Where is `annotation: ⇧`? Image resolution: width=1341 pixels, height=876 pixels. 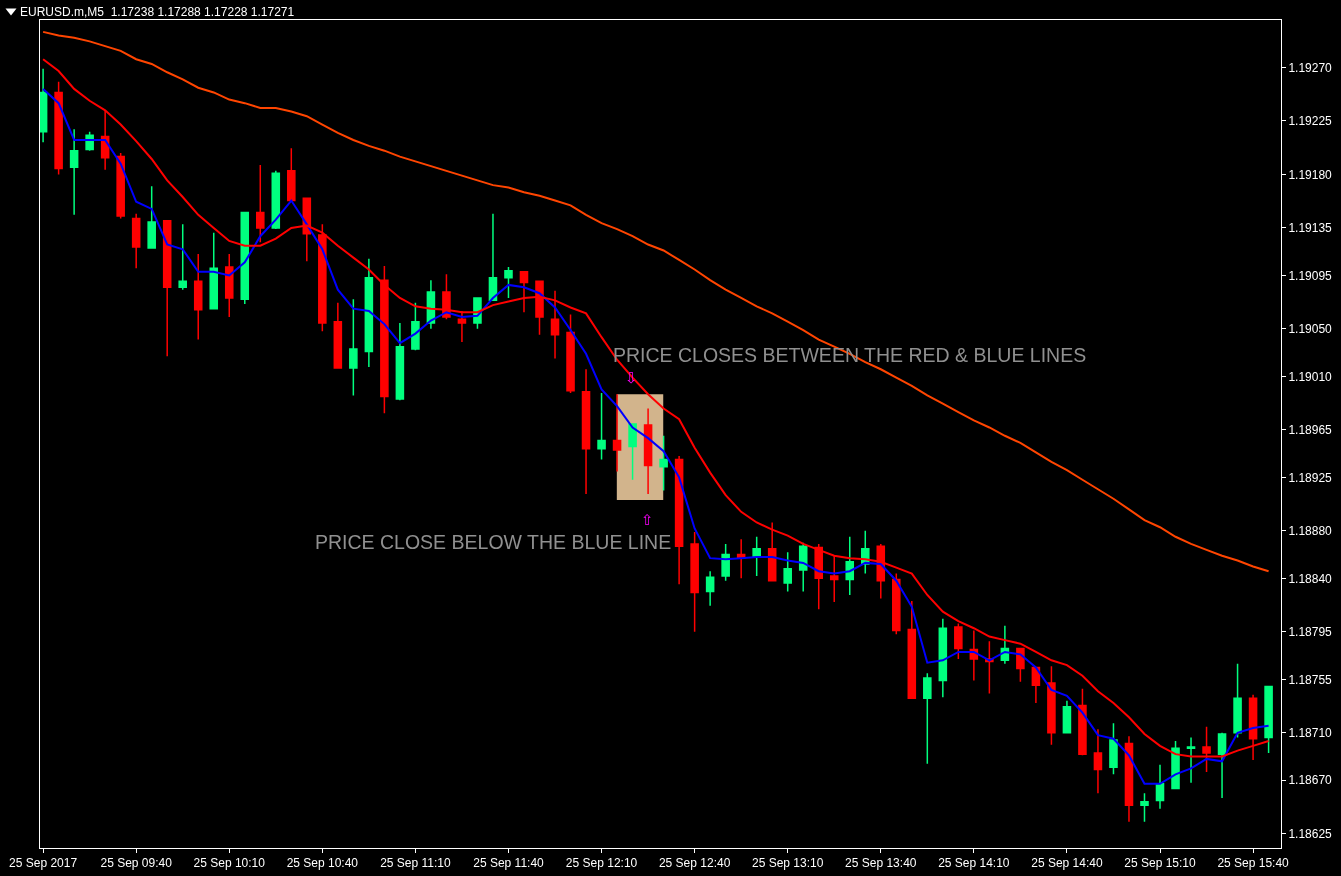
annotation: ⇧ is located at coordinates (647, 520).